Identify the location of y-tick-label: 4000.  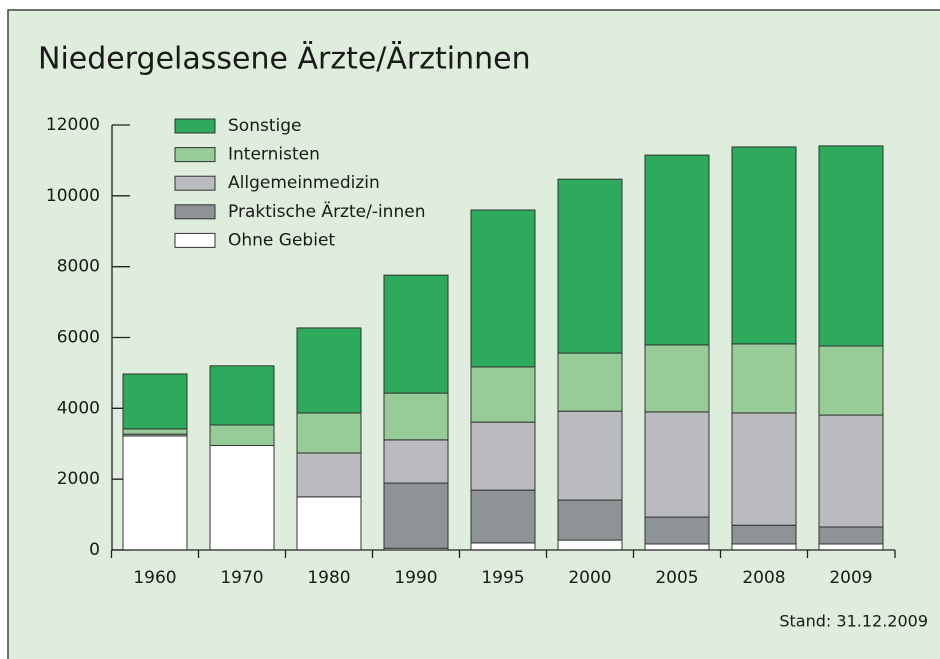
(78, 408).